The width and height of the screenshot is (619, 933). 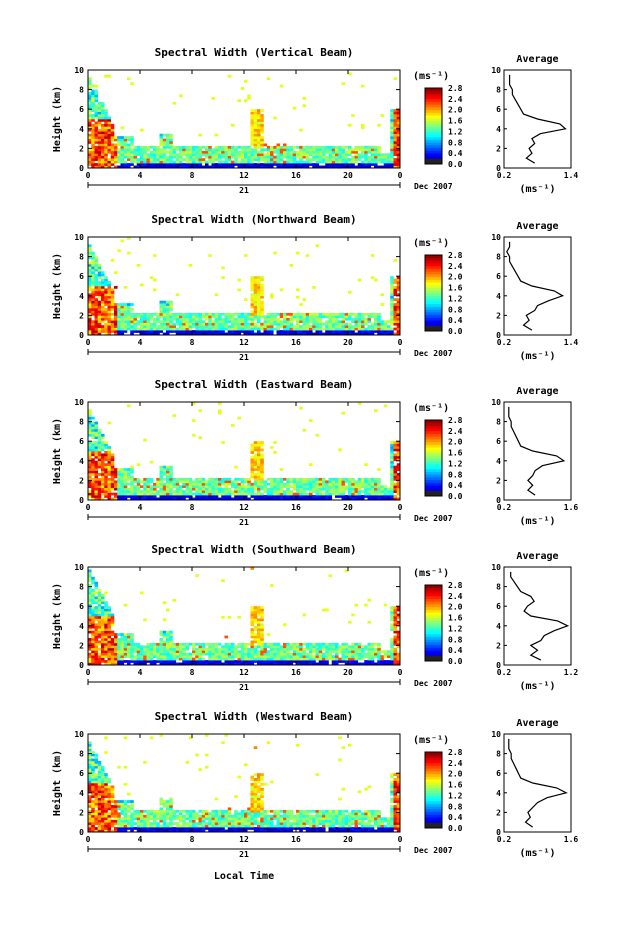 I want to click on x-tick-label: 16, so click(x=296, y=342).